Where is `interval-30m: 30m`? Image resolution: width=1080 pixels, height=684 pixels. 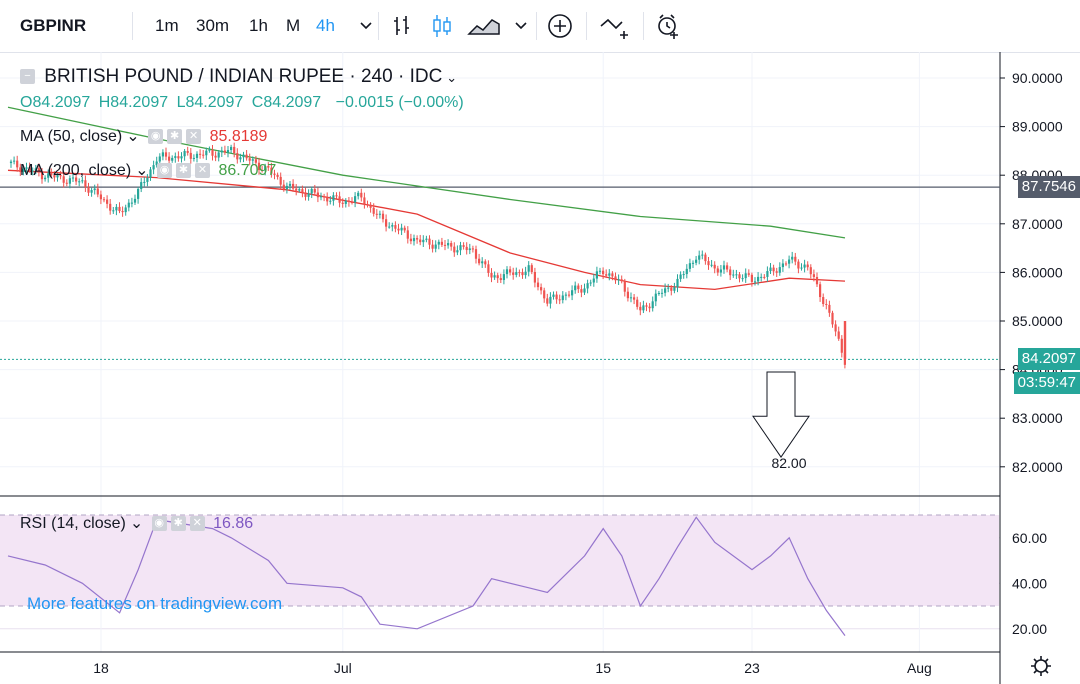 interval-30m: 30m is located at coordinates (213, 25).